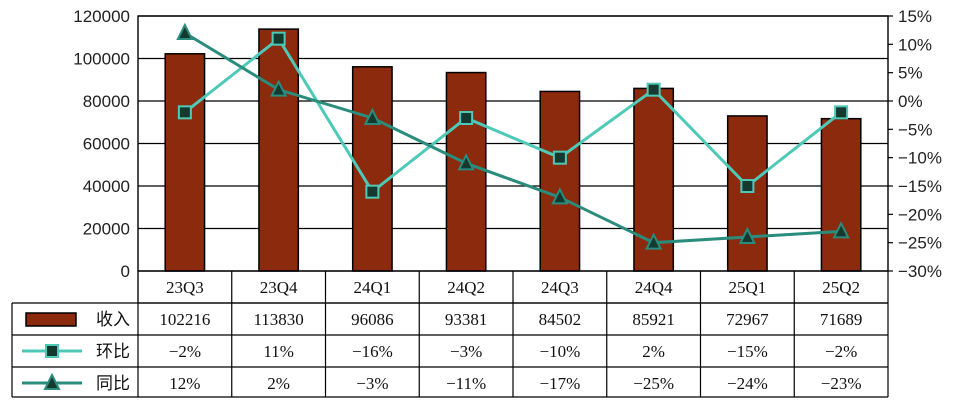 The width and height of the screenshot is (965, 408). What do you see at coordinates (466, 287) in the screenshot?
I see `category-label: 24Q2` at bounding box center [466, 287].